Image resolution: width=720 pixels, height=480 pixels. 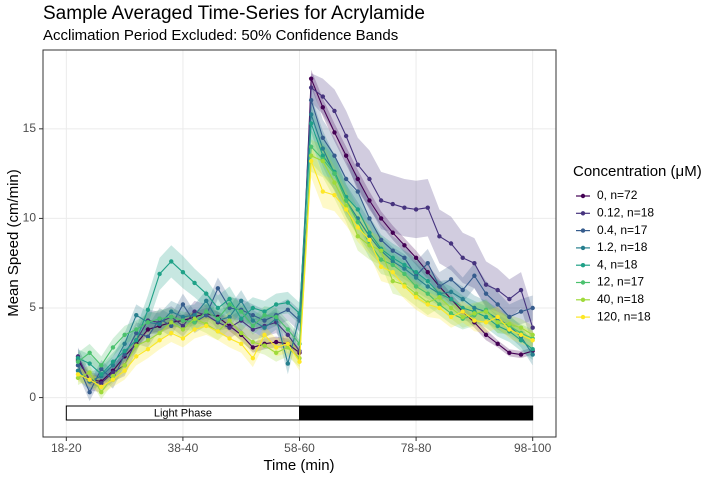 What do you see at coordinates (625, 212) in the screenshot?
I see `legend-label: 0.12, n=18` at bounding box center [625, 212].